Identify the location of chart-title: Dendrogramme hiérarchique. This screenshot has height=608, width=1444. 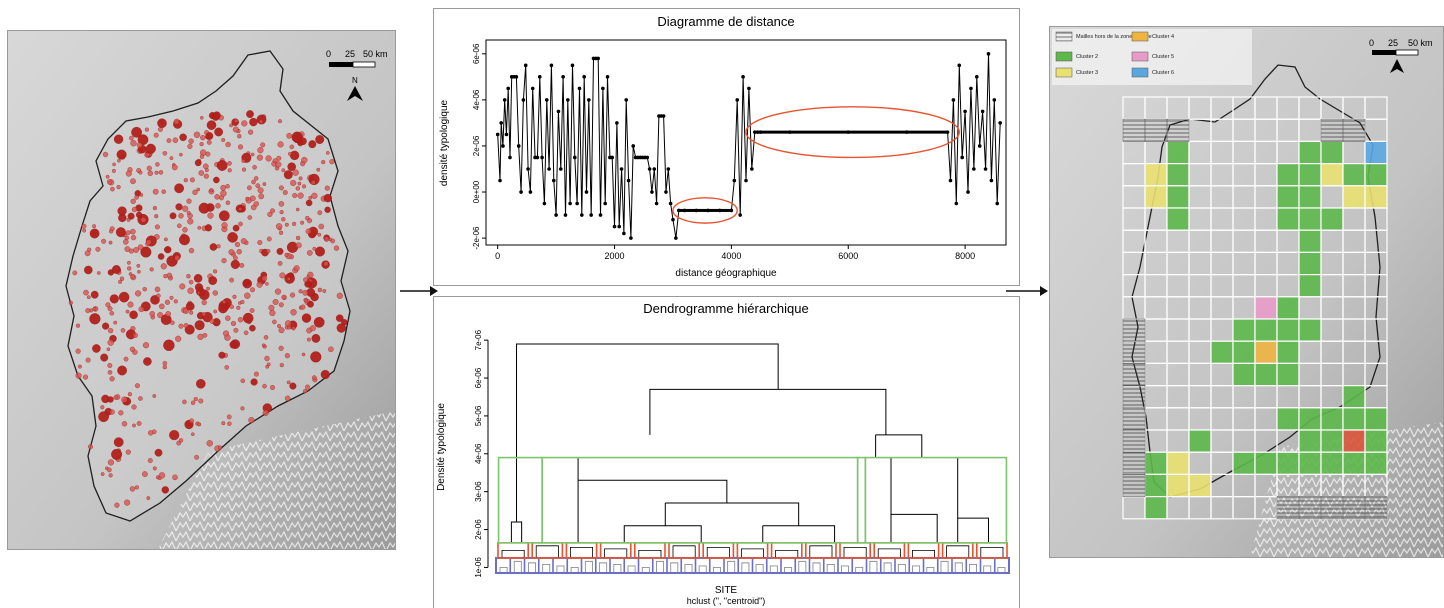
(725, 308).